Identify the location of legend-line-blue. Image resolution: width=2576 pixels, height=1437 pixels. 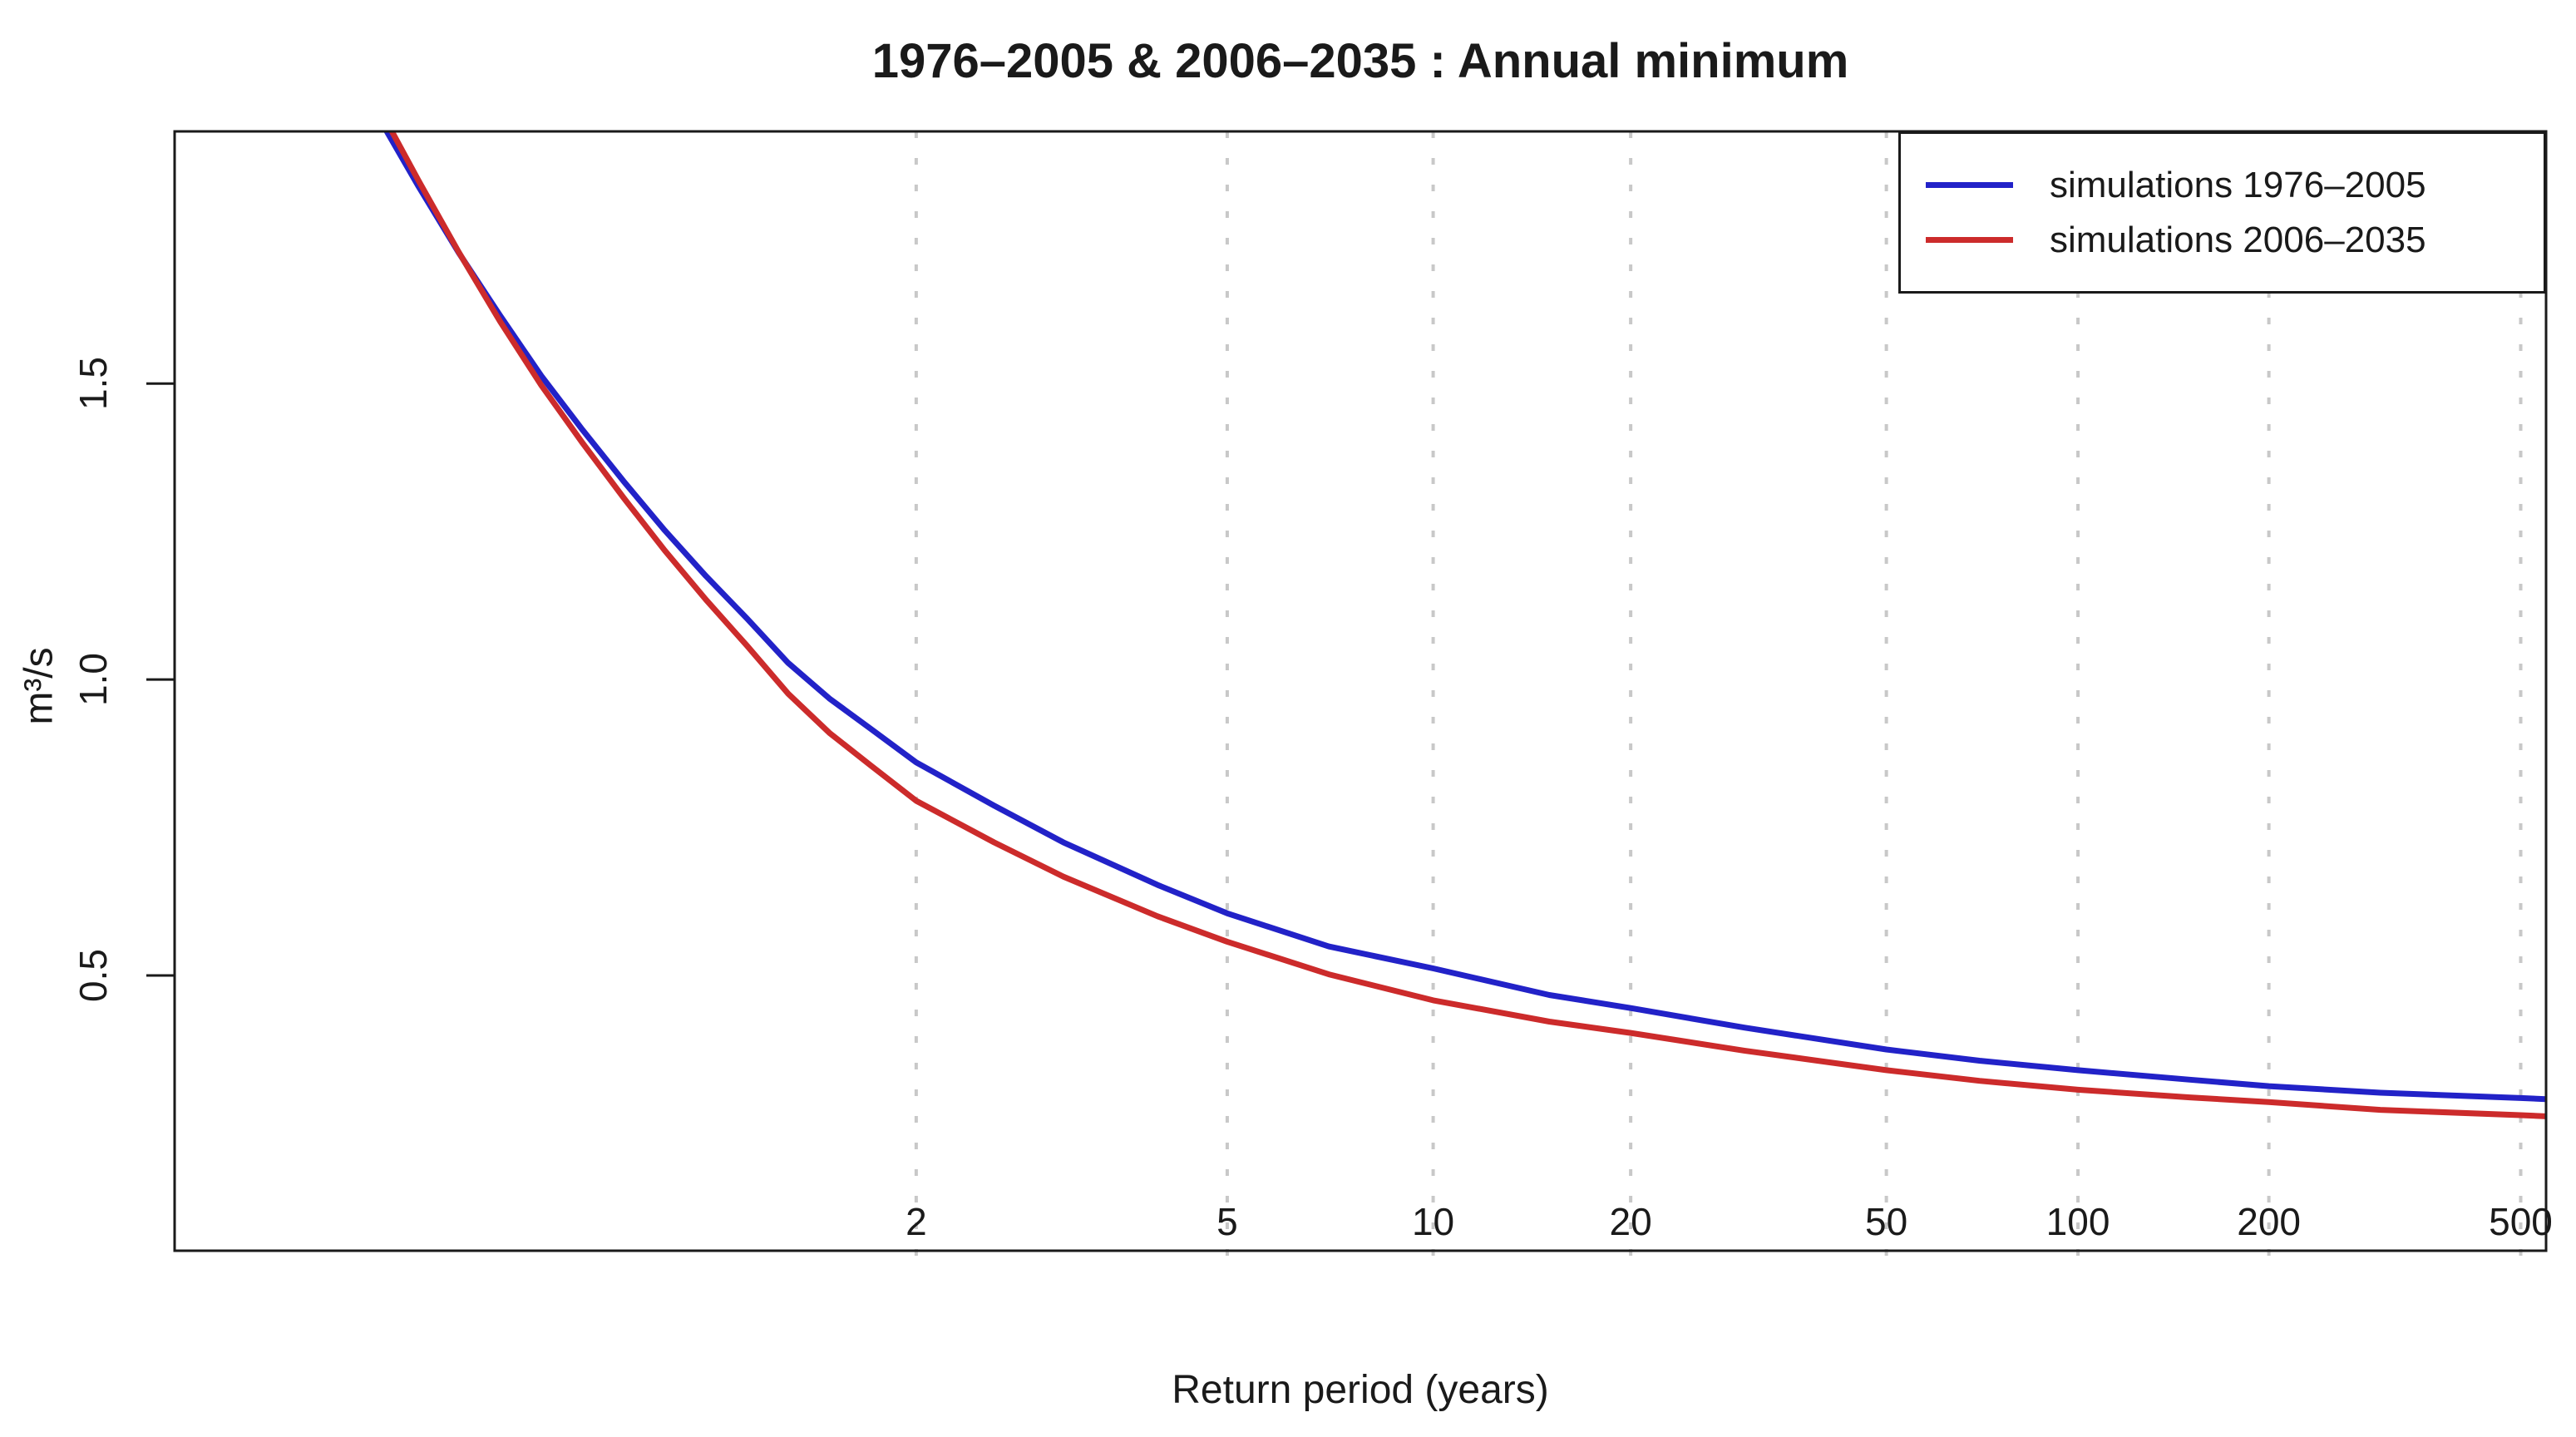
(1970, 185).